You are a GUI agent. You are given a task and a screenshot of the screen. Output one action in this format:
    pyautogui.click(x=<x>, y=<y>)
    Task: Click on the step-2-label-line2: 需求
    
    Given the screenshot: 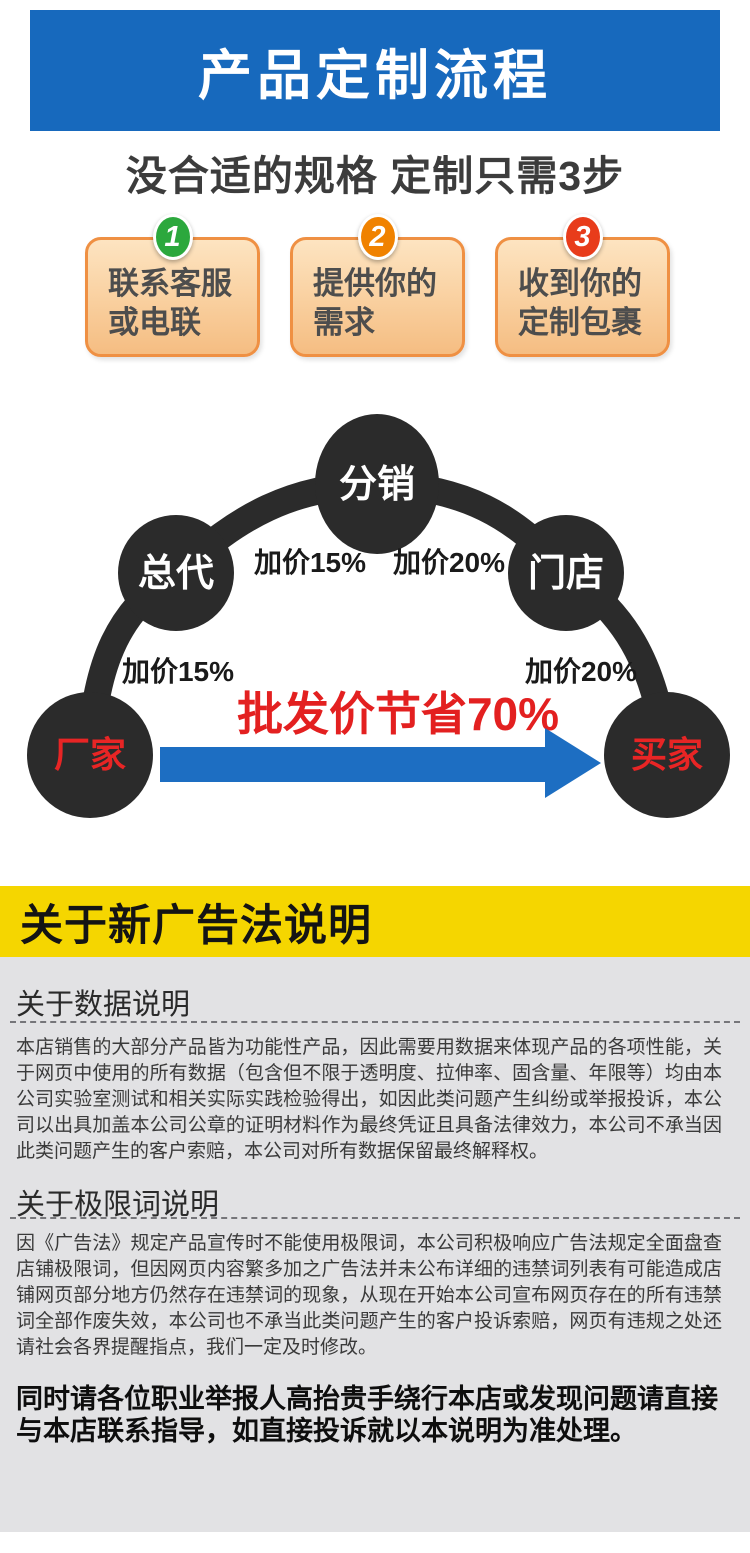 What is the action you would take?
    pyautogui.click(x=344, y=322)
    